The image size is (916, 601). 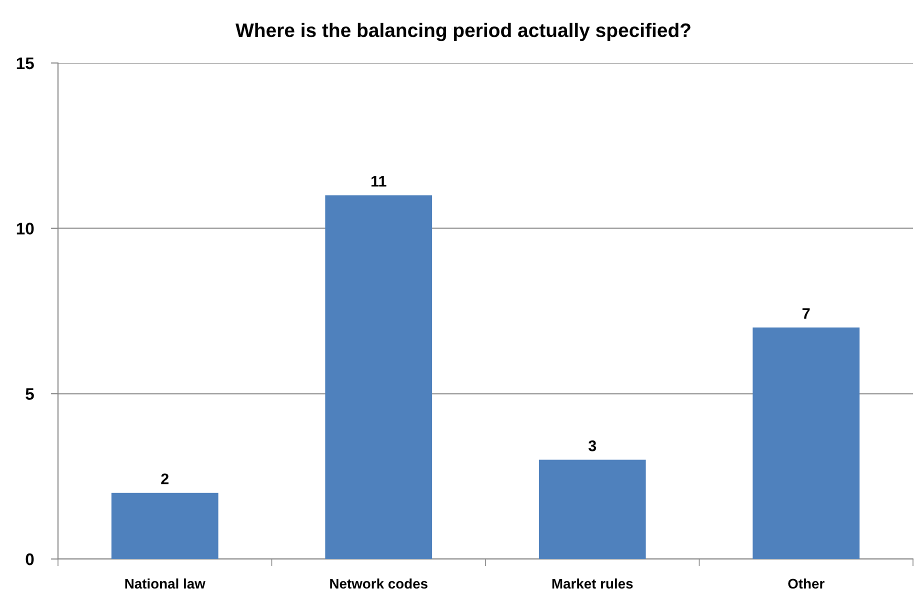 I want to click on chart-title: Where is the balancing period actually specified?, so click(x=463, y=32).